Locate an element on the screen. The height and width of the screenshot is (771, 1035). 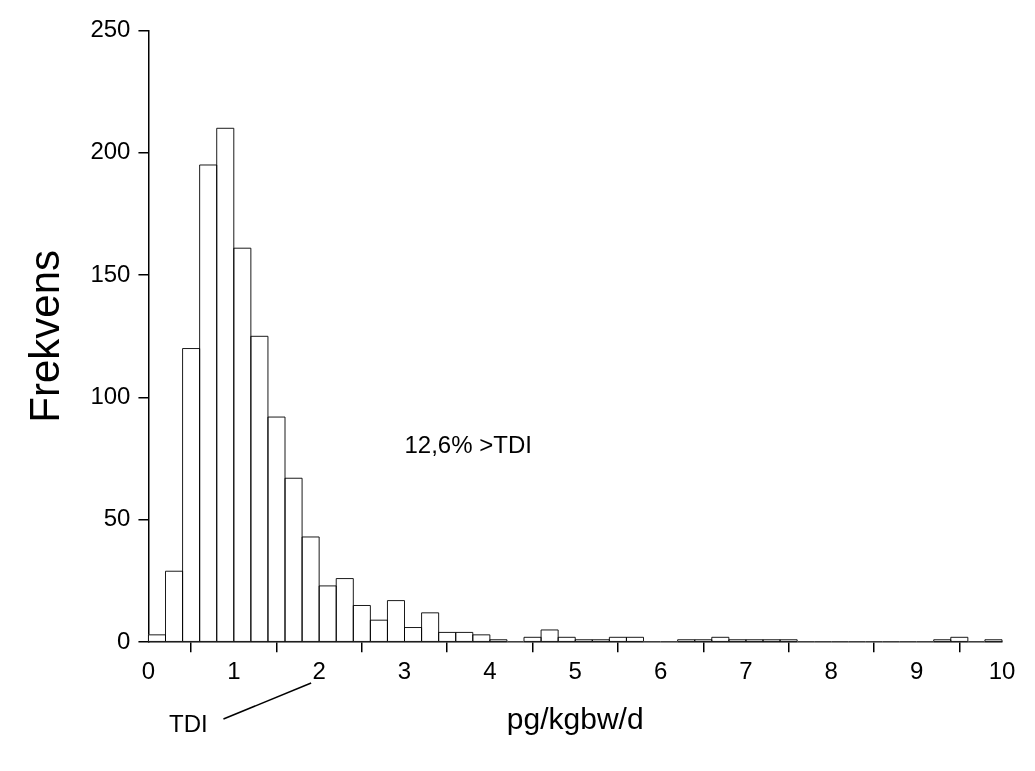
x-axis-title: pg/kgbw/d is located at coordinates (575, 719).